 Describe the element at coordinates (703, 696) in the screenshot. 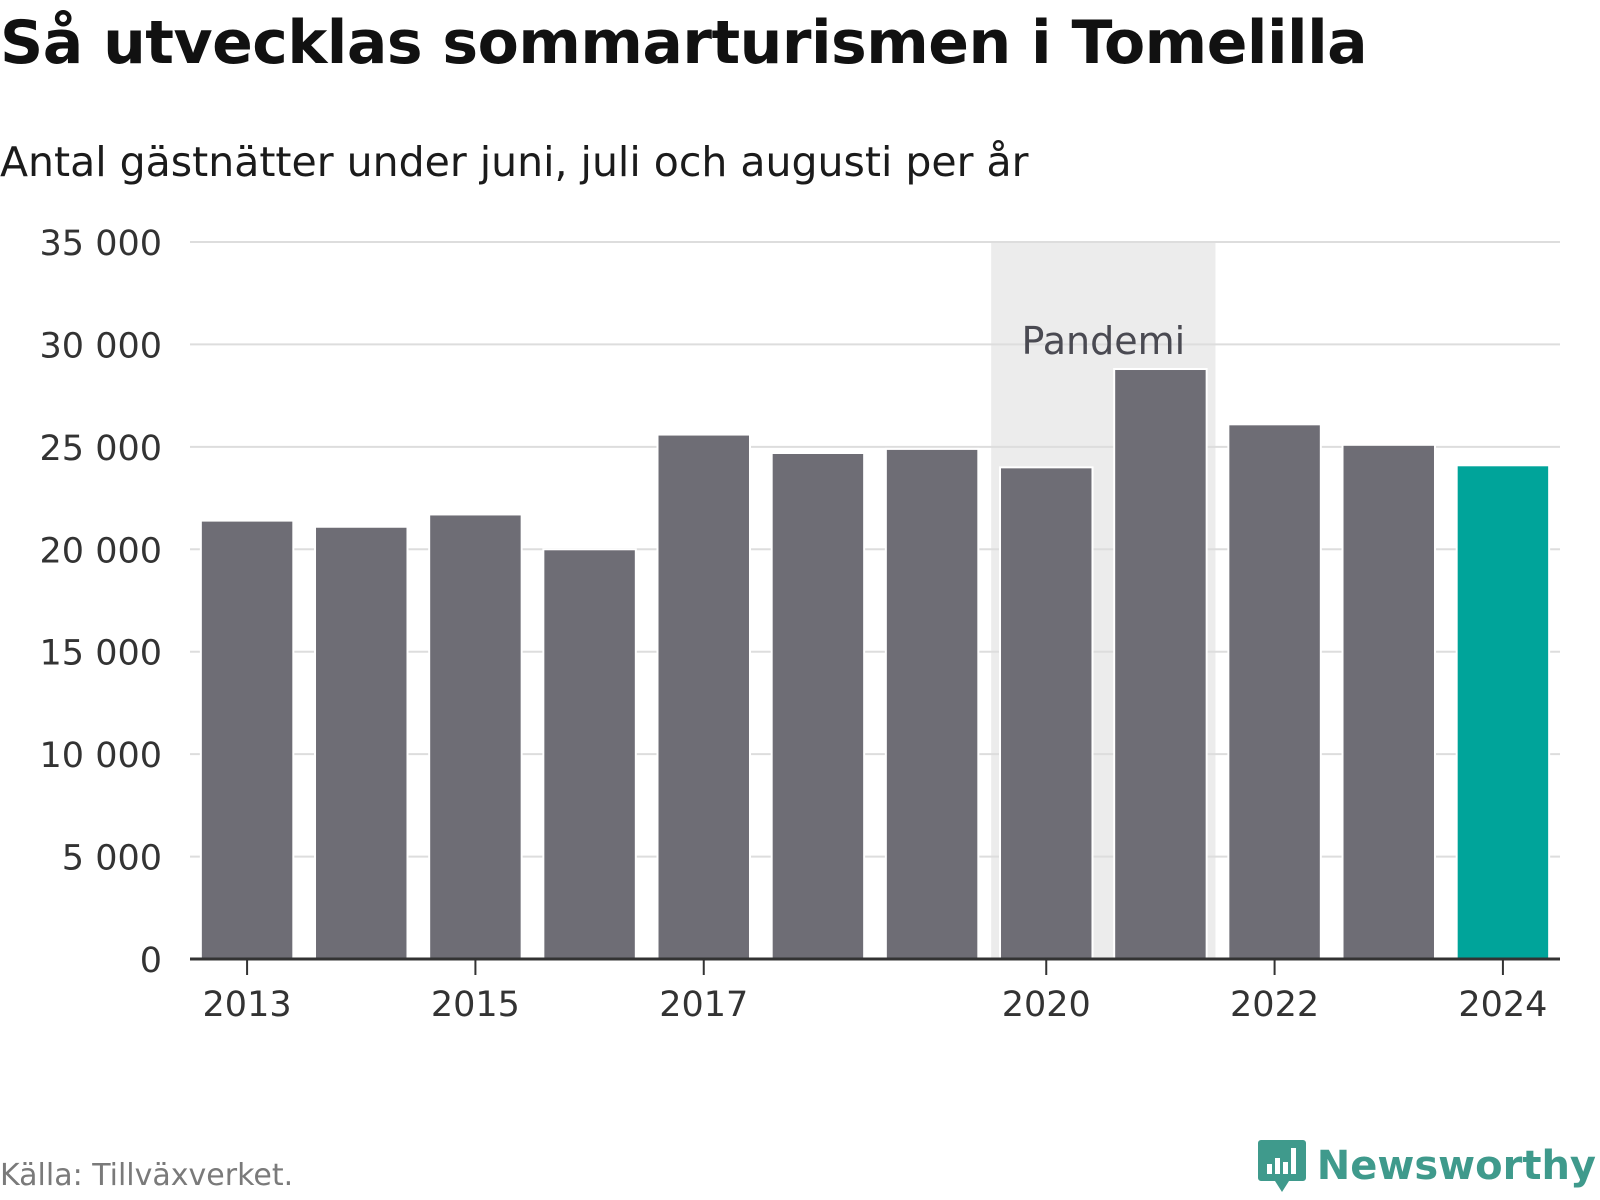

I see `bar-2017` at that location.